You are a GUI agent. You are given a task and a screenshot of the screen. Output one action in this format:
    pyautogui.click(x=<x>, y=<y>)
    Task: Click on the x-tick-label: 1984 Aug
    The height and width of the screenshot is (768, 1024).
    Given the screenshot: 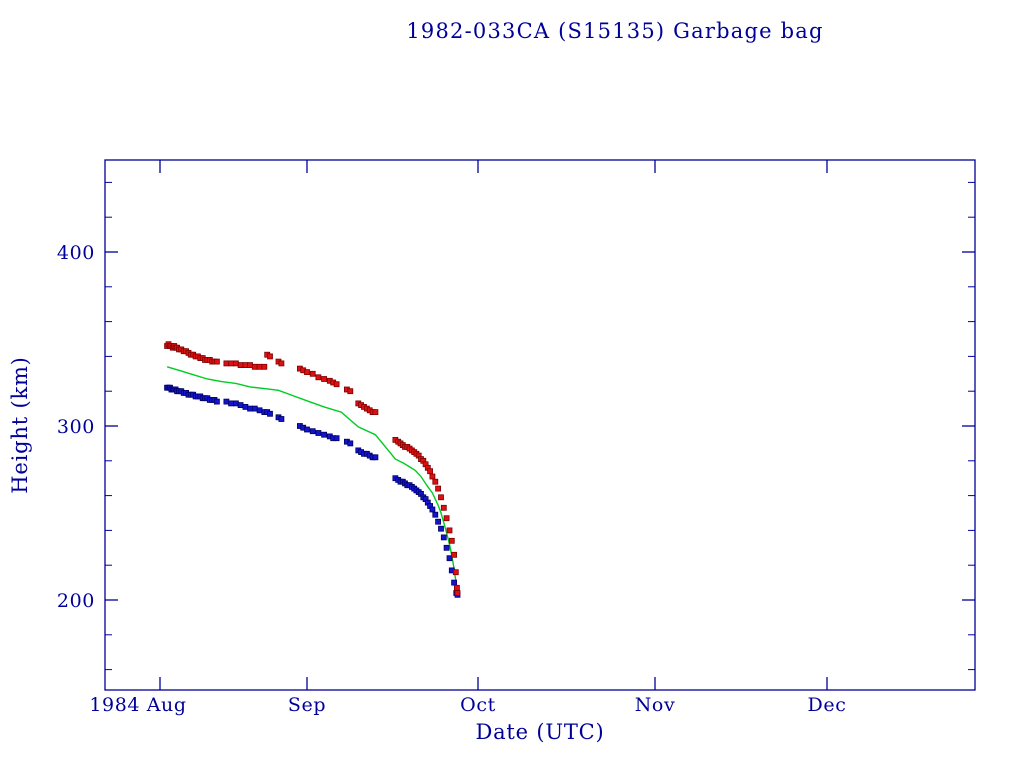 What is the action you would take?
    pyautogui.click(x=137, y=705)
    